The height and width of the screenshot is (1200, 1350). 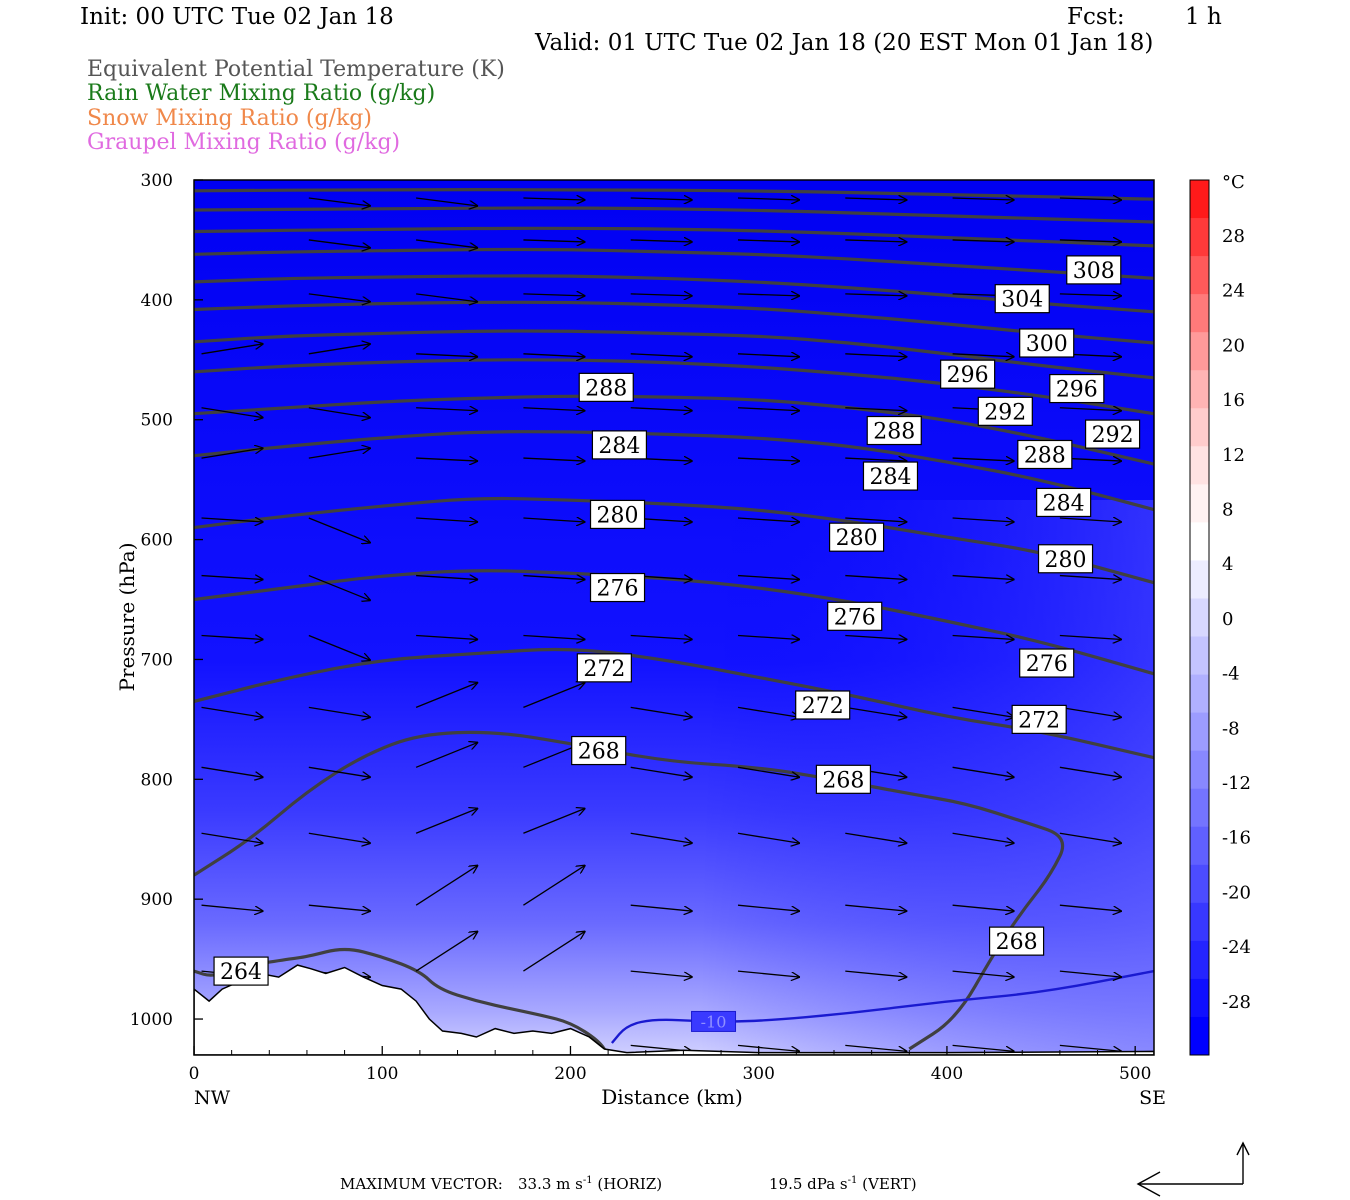 What do you see at coordinates (1220, 617) in the screenshot?
I see `colorbar: 28 24 20 16 12 8 4 0 -4 -8 -12 -16 -20 -24 -28` at bounding box center [1220, 617].